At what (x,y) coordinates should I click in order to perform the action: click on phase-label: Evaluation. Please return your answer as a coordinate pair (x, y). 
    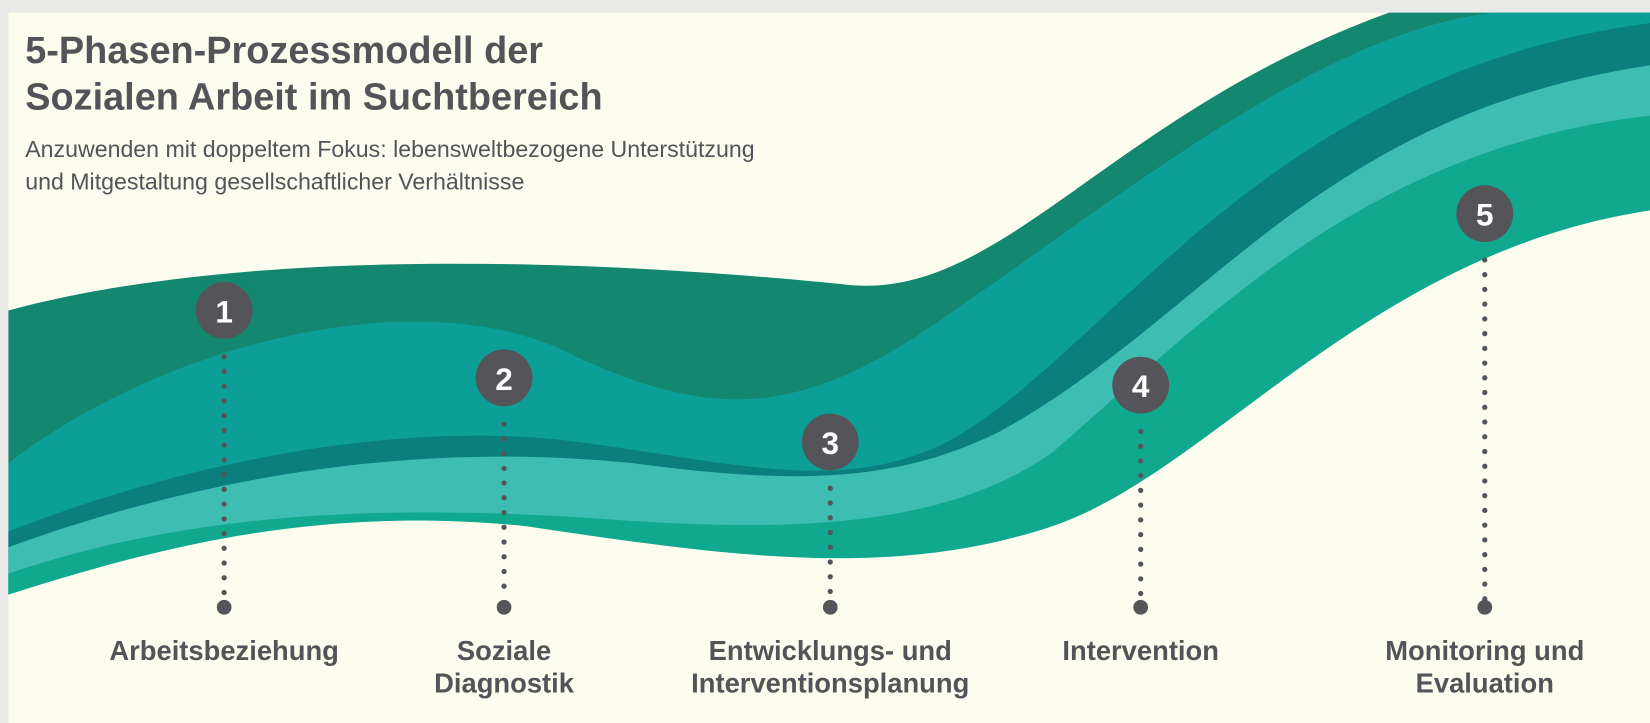
    Looking at the image, I should click on (1485, 682).